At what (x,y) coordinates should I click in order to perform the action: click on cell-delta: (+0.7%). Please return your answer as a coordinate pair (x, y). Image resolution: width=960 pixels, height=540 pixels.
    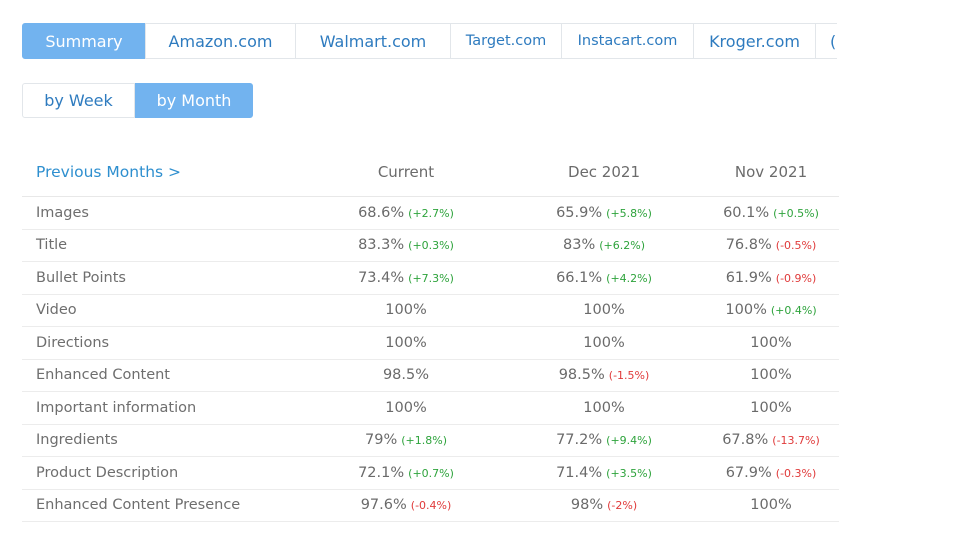
    Looking at the image, I should click on (431, 473).